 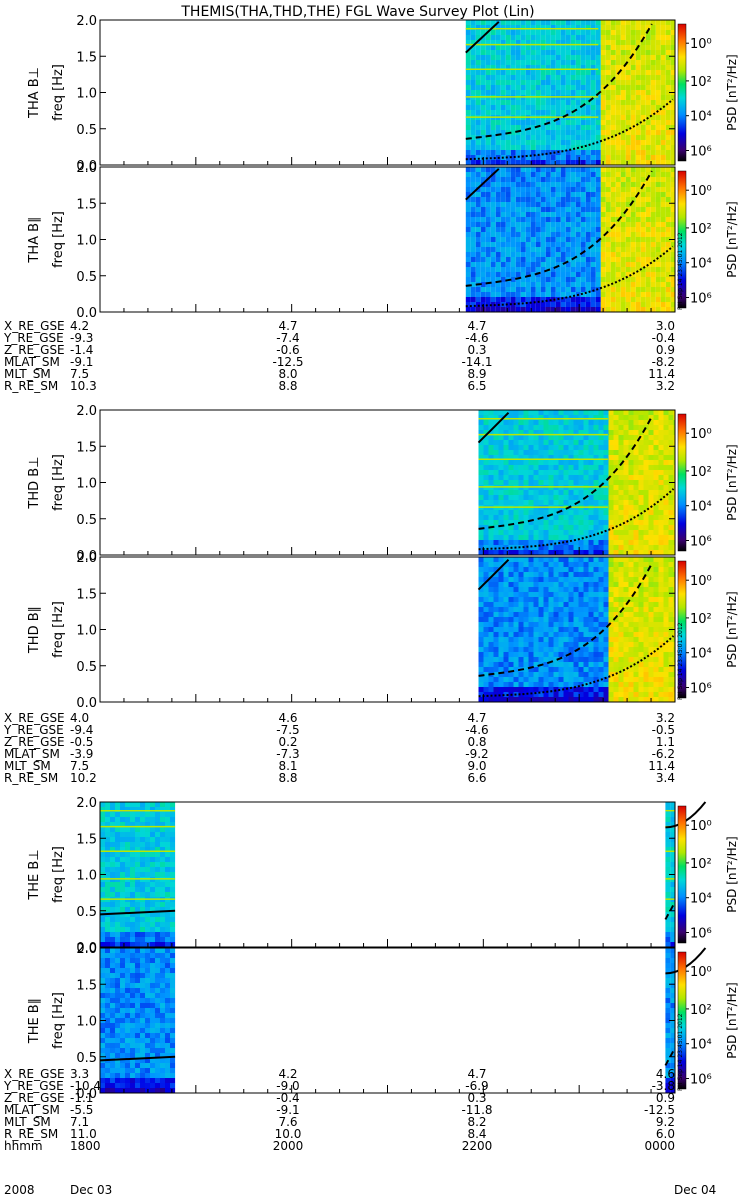 I want to click on ephemeris-value: -9.0, so click(x=287, y=1086).